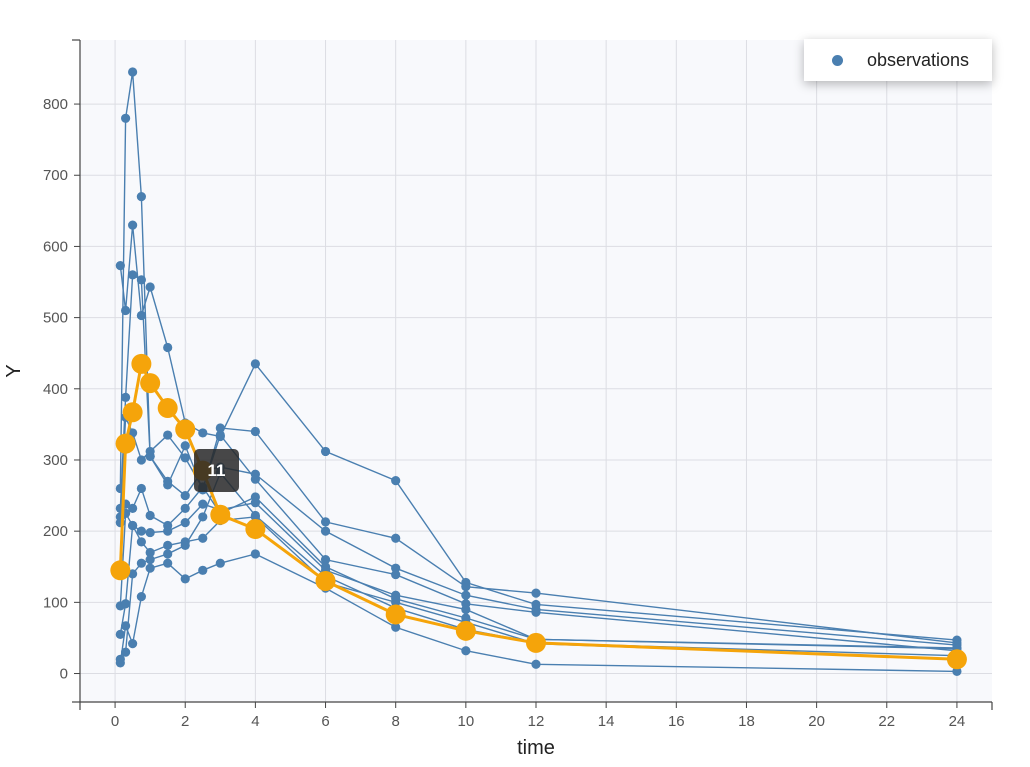 The height and width of the screenshot is (767, 1030). I want to click on x-tick-label: 24, so click(957, 721).